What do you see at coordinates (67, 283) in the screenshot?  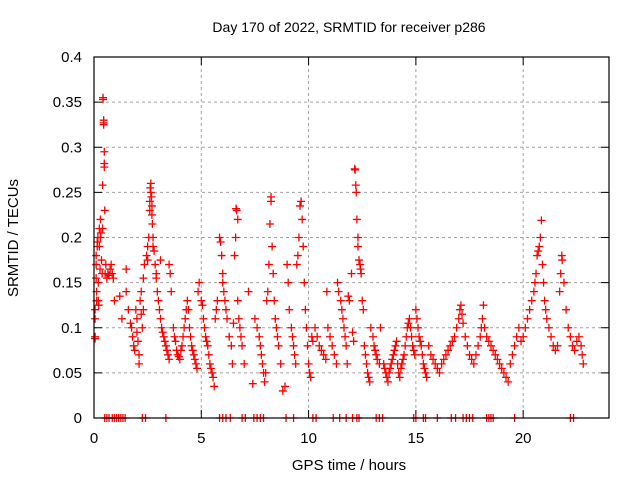 I see `y-tick-label: 0.15` at bounding box center [67, 283].